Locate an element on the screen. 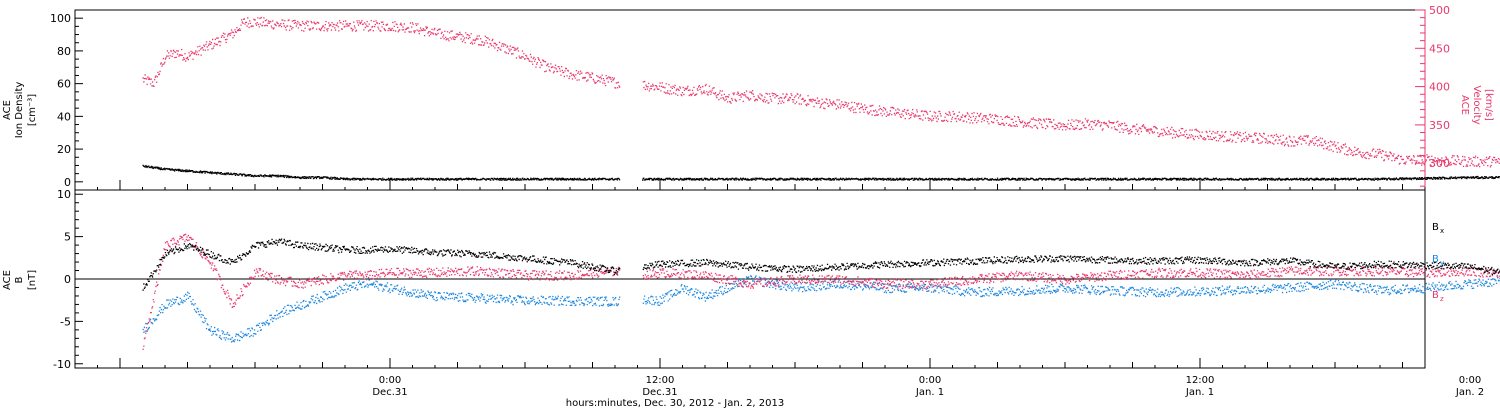 The width and height of the screenshot is (1500, 410). legend-by-label: B is located at coordinates (1435, 259).